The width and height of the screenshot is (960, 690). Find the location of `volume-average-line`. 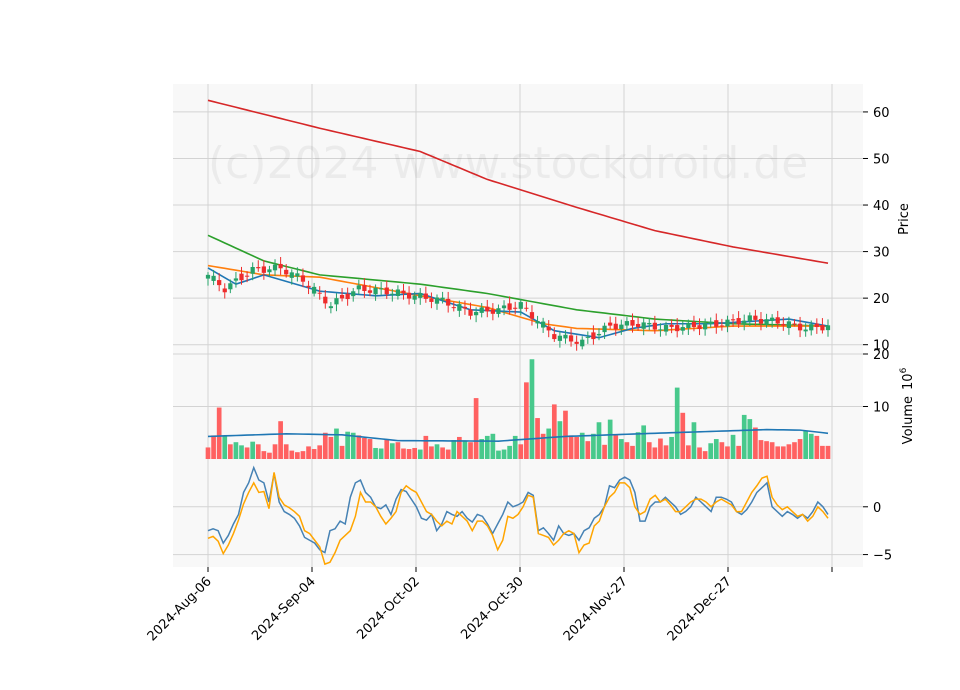

volume-average-line is located at coordinates (518, 435).